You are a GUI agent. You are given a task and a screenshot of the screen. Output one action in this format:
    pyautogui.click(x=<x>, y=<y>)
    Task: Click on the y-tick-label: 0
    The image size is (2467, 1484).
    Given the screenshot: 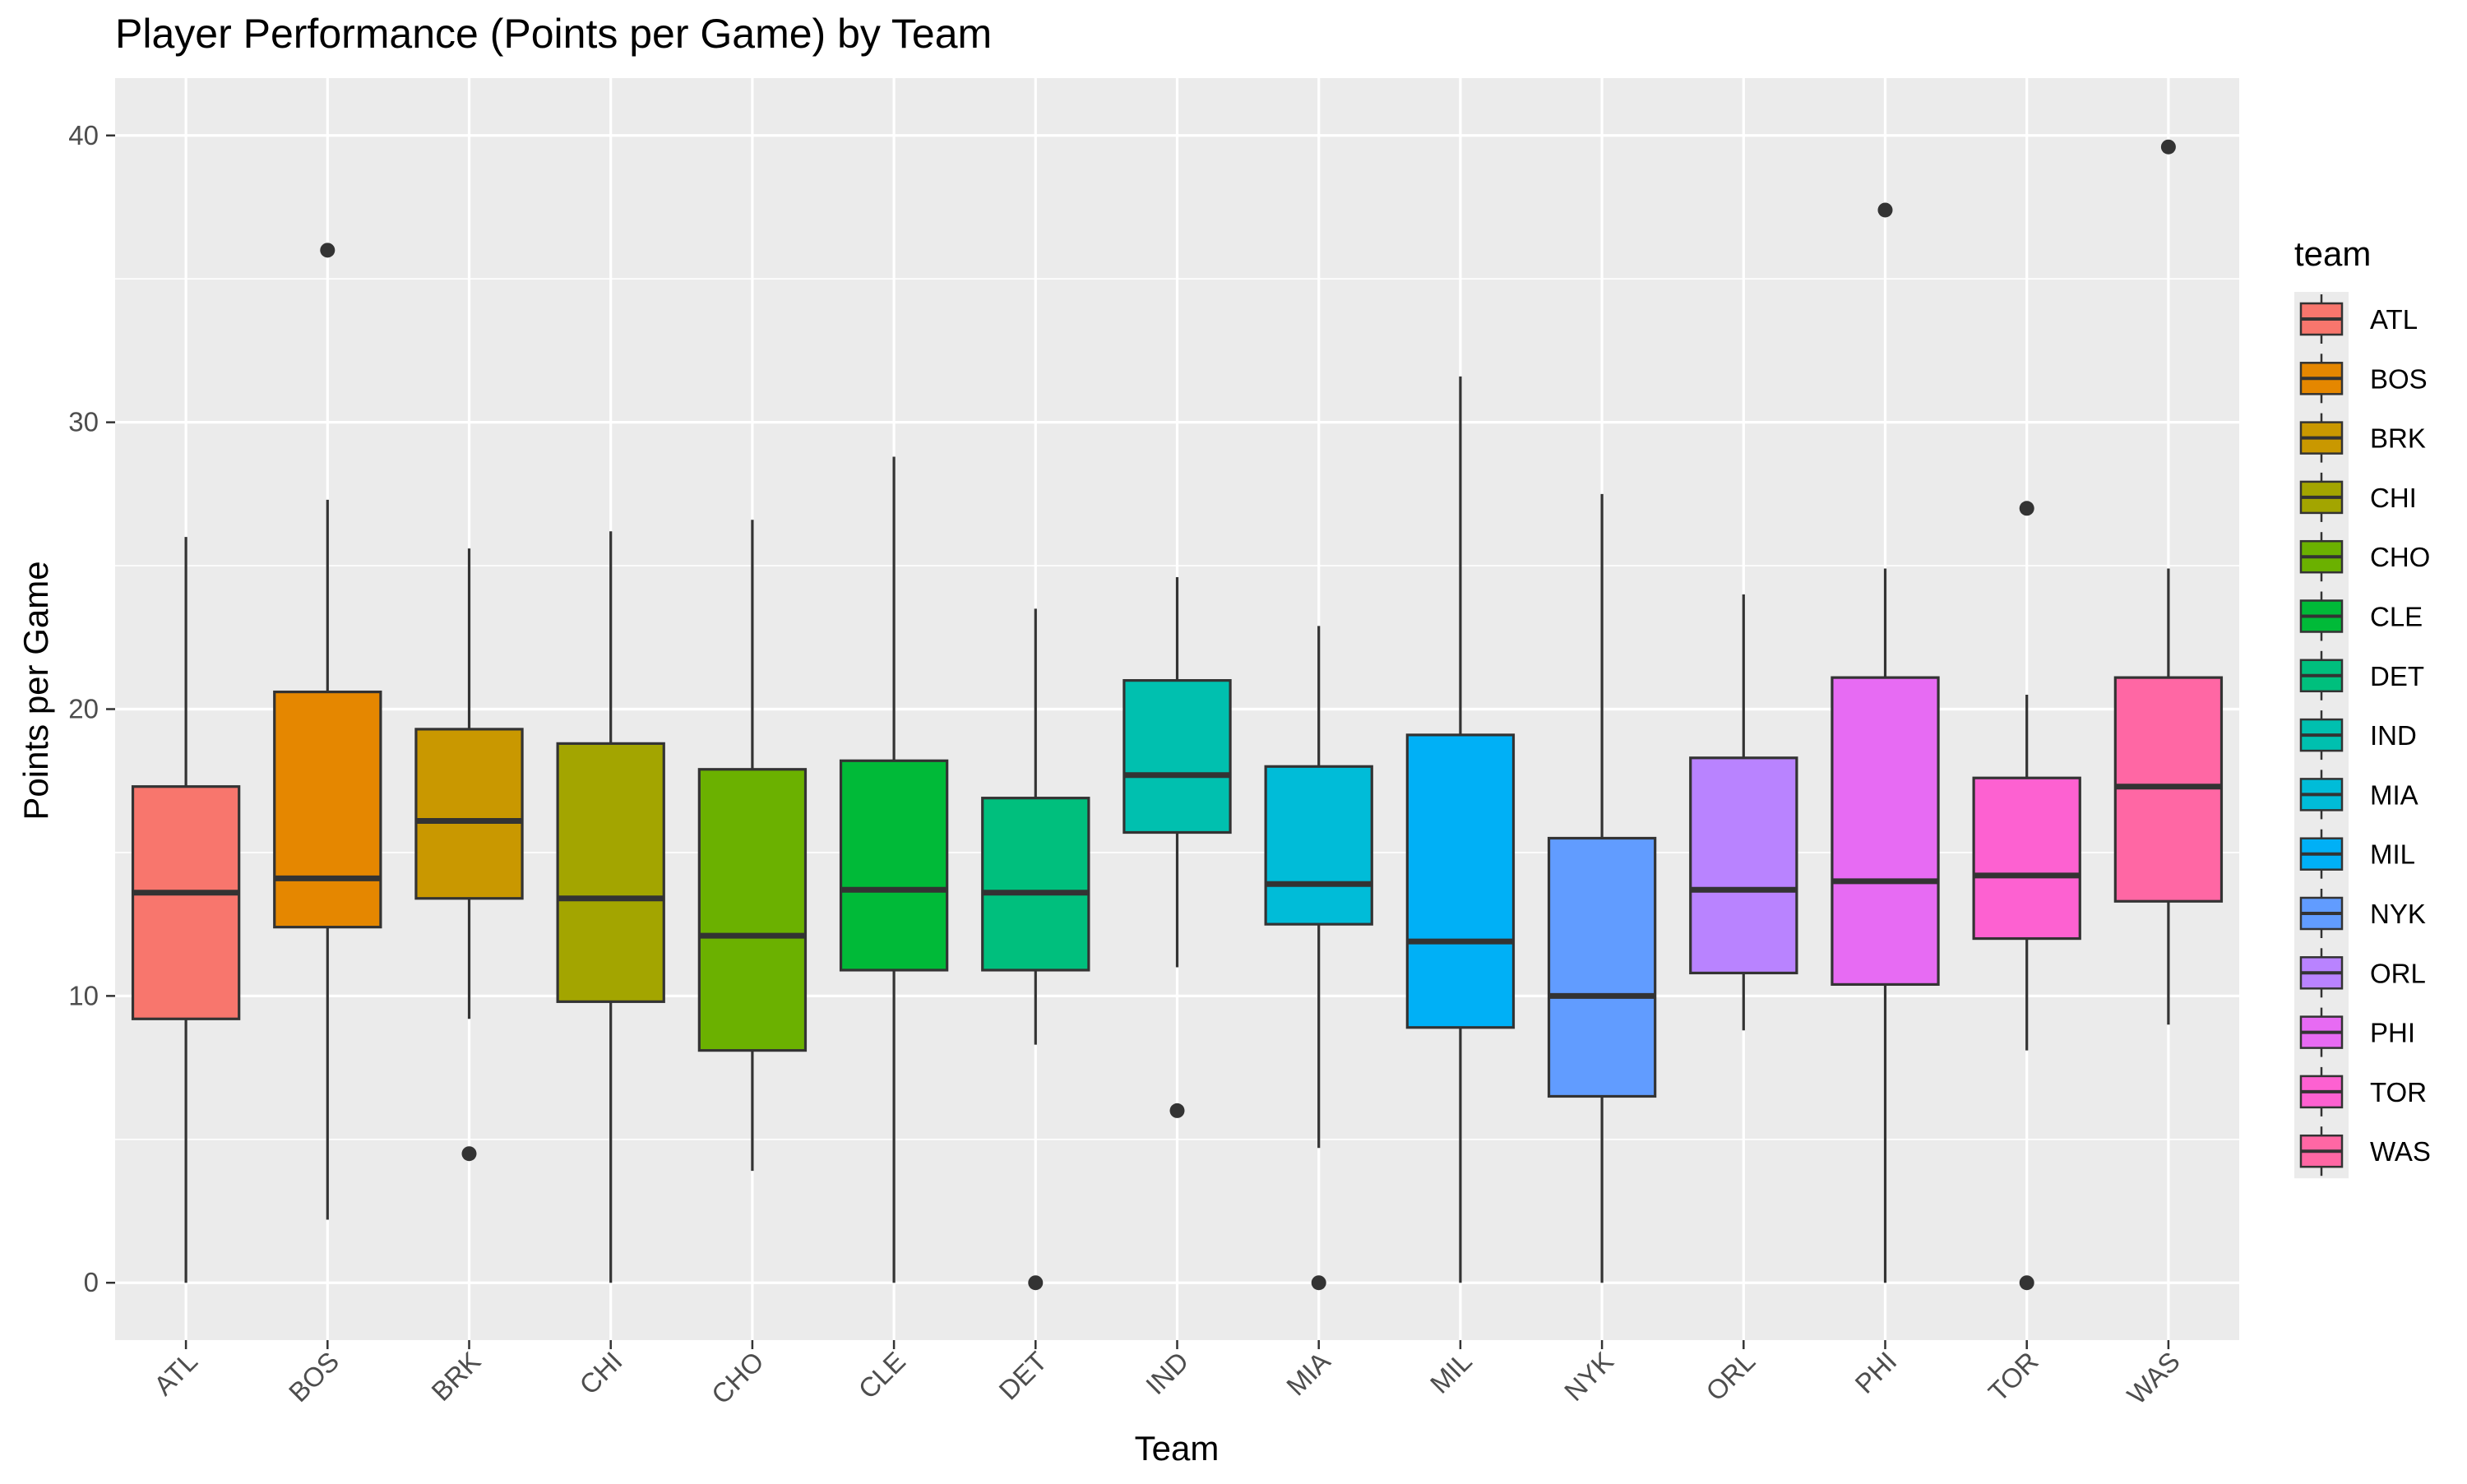 What is the action you would take?
    pyautogui.click(x=92, y=1282)
    